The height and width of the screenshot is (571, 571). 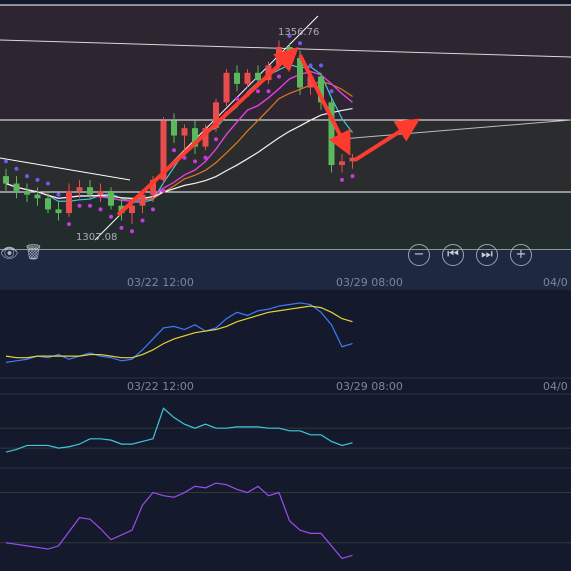 I want to click on zoom-out-button: −, so click(x=419, y=255).